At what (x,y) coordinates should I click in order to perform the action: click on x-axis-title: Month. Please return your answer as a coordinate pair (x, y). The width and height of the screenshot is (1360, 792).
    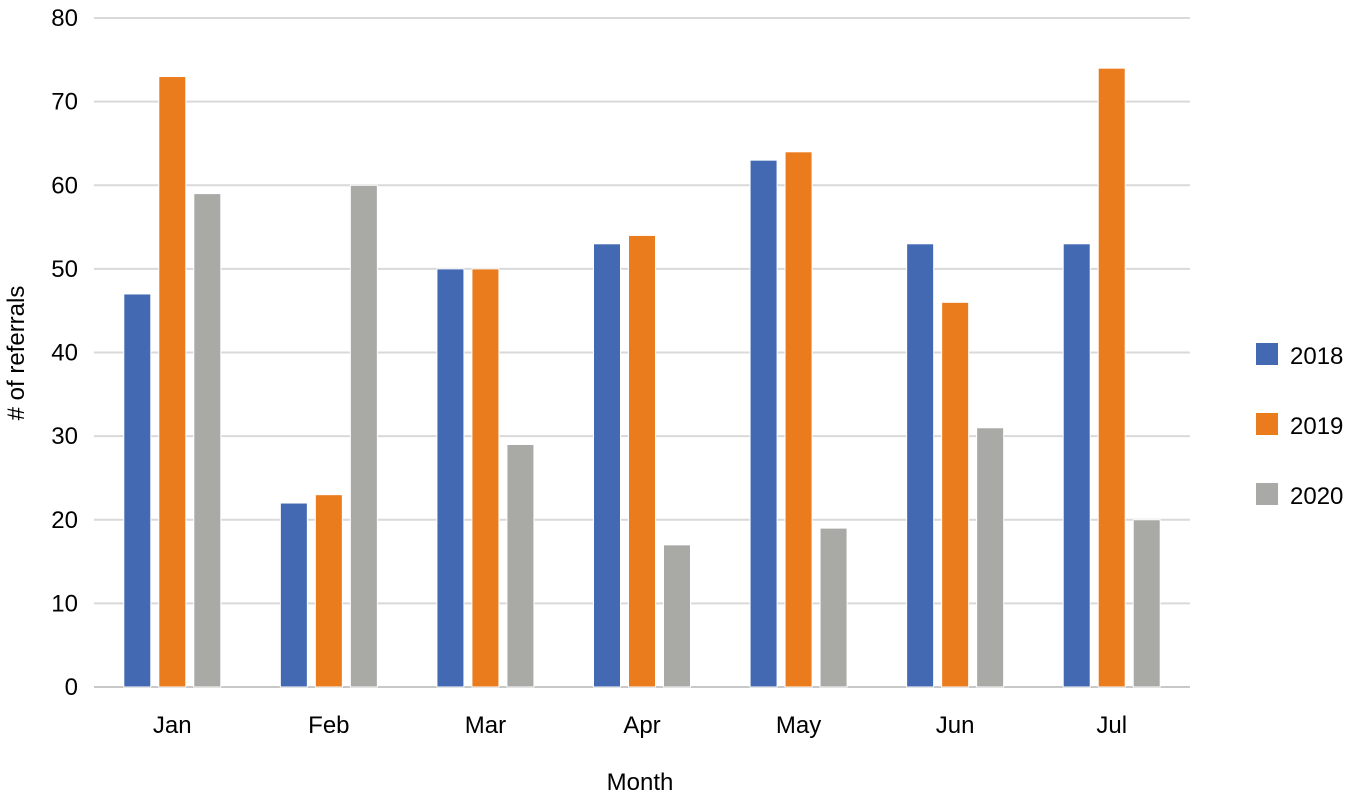
    Looking at the image, I should click on (640, 780).